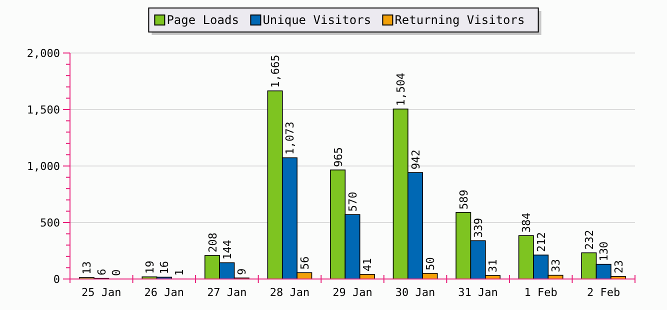 Image resolution: width=667 pixels, height=310 pixels. Describe the element at coordinates (290, 292) in the screenshot. I see `x-tick-label: 28 Jan` at that location.